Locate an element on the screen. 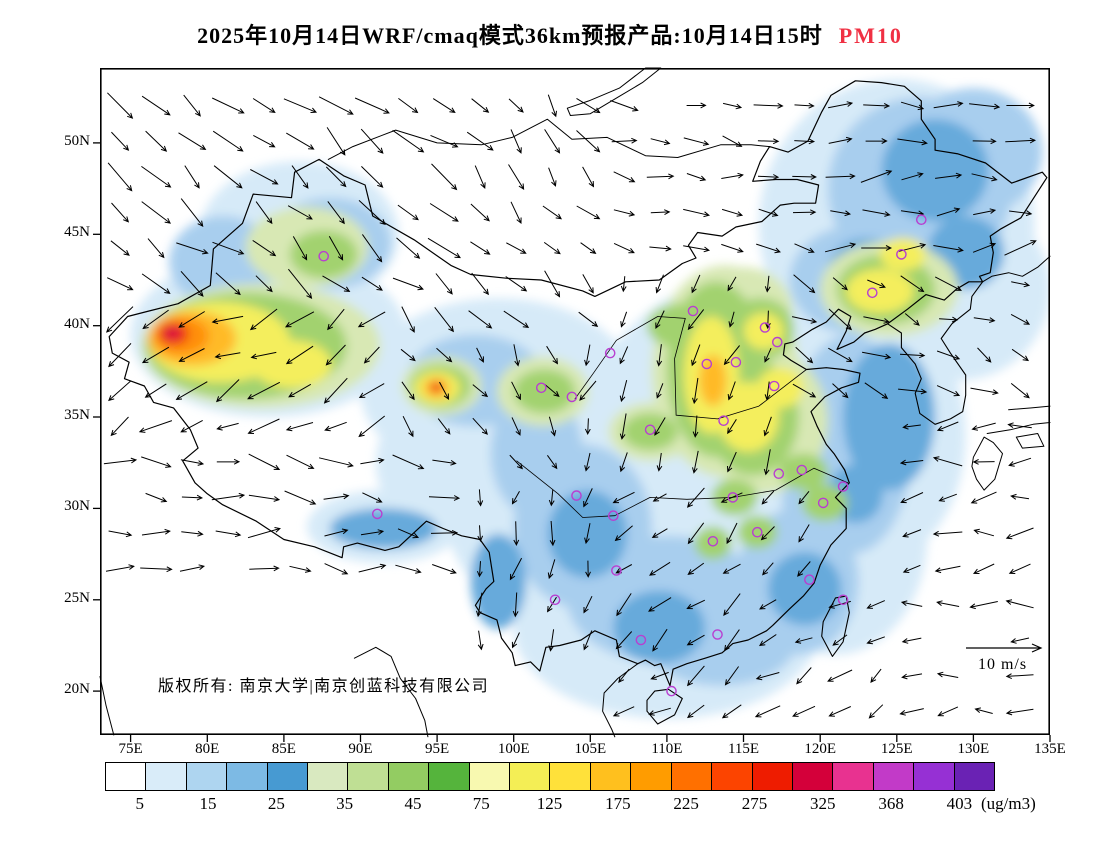  colorbar-tick-label: 75 is located at coordinates (481, 803).